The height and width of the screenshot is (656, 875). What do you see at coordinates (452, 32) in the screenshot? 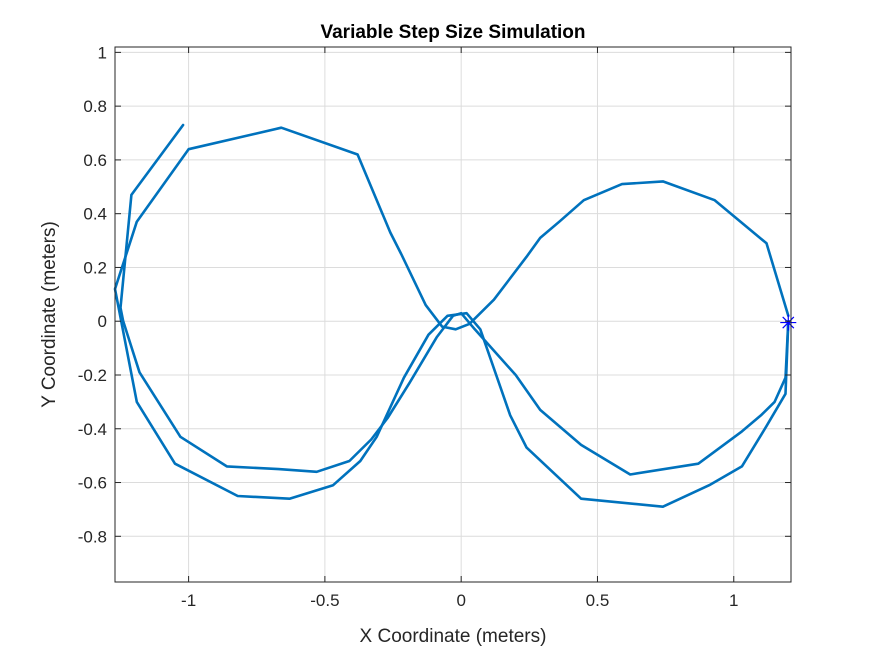
I see `chart-title: Variable Step Size Simulation` at bounding box center [452, 32].